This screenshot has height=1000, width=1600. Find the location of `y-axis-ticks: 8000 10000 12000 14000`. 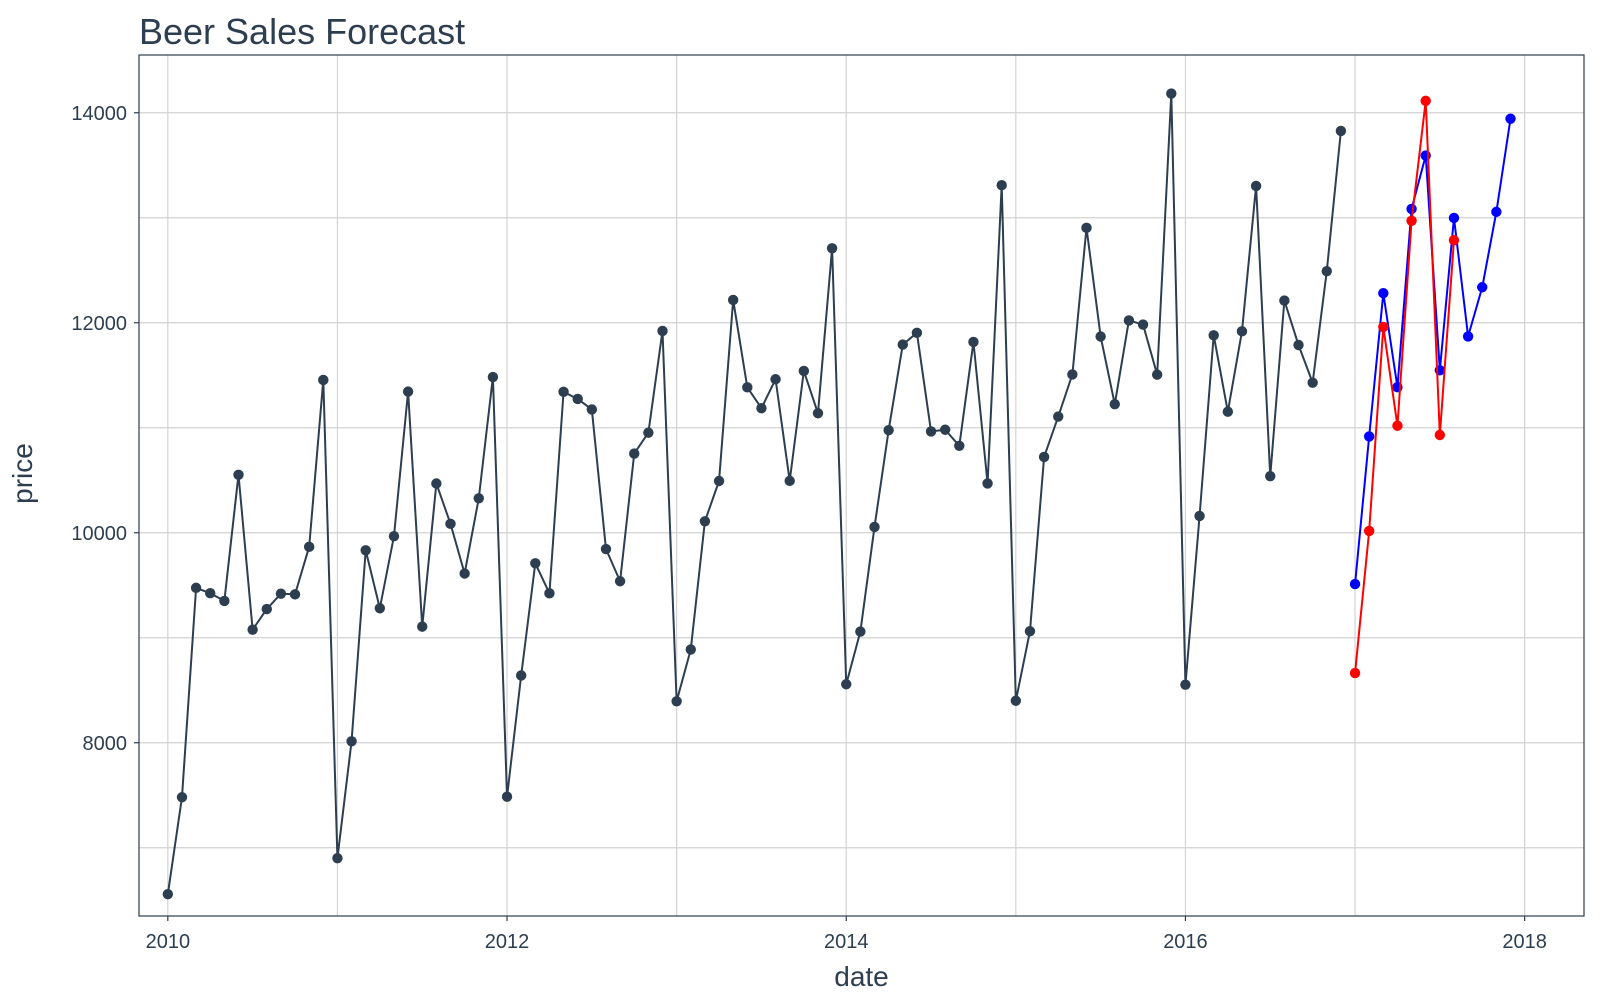

y-axis-ticks: 8000 10000 12000 14000 is located at coordinates (105, 429).